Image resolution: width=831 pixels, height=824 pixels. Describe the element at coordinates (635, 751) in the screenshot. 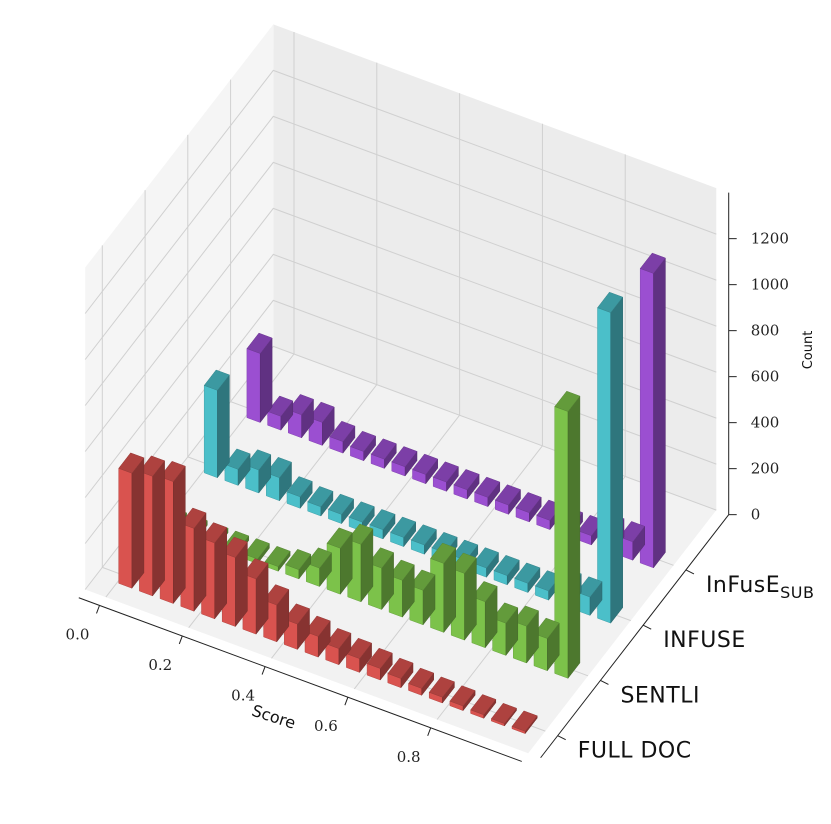

I see `series-tick-label: FULL DOC` at that location.